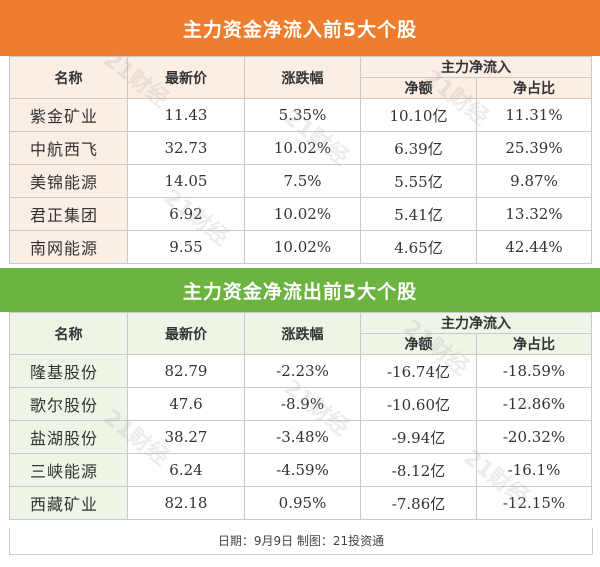 This screenshot has height=567, width=600. What do you see at coordinates (418, 181) in the screenshot?
I see `stock-net: 5.55亿` at bounding box center [418, 181].